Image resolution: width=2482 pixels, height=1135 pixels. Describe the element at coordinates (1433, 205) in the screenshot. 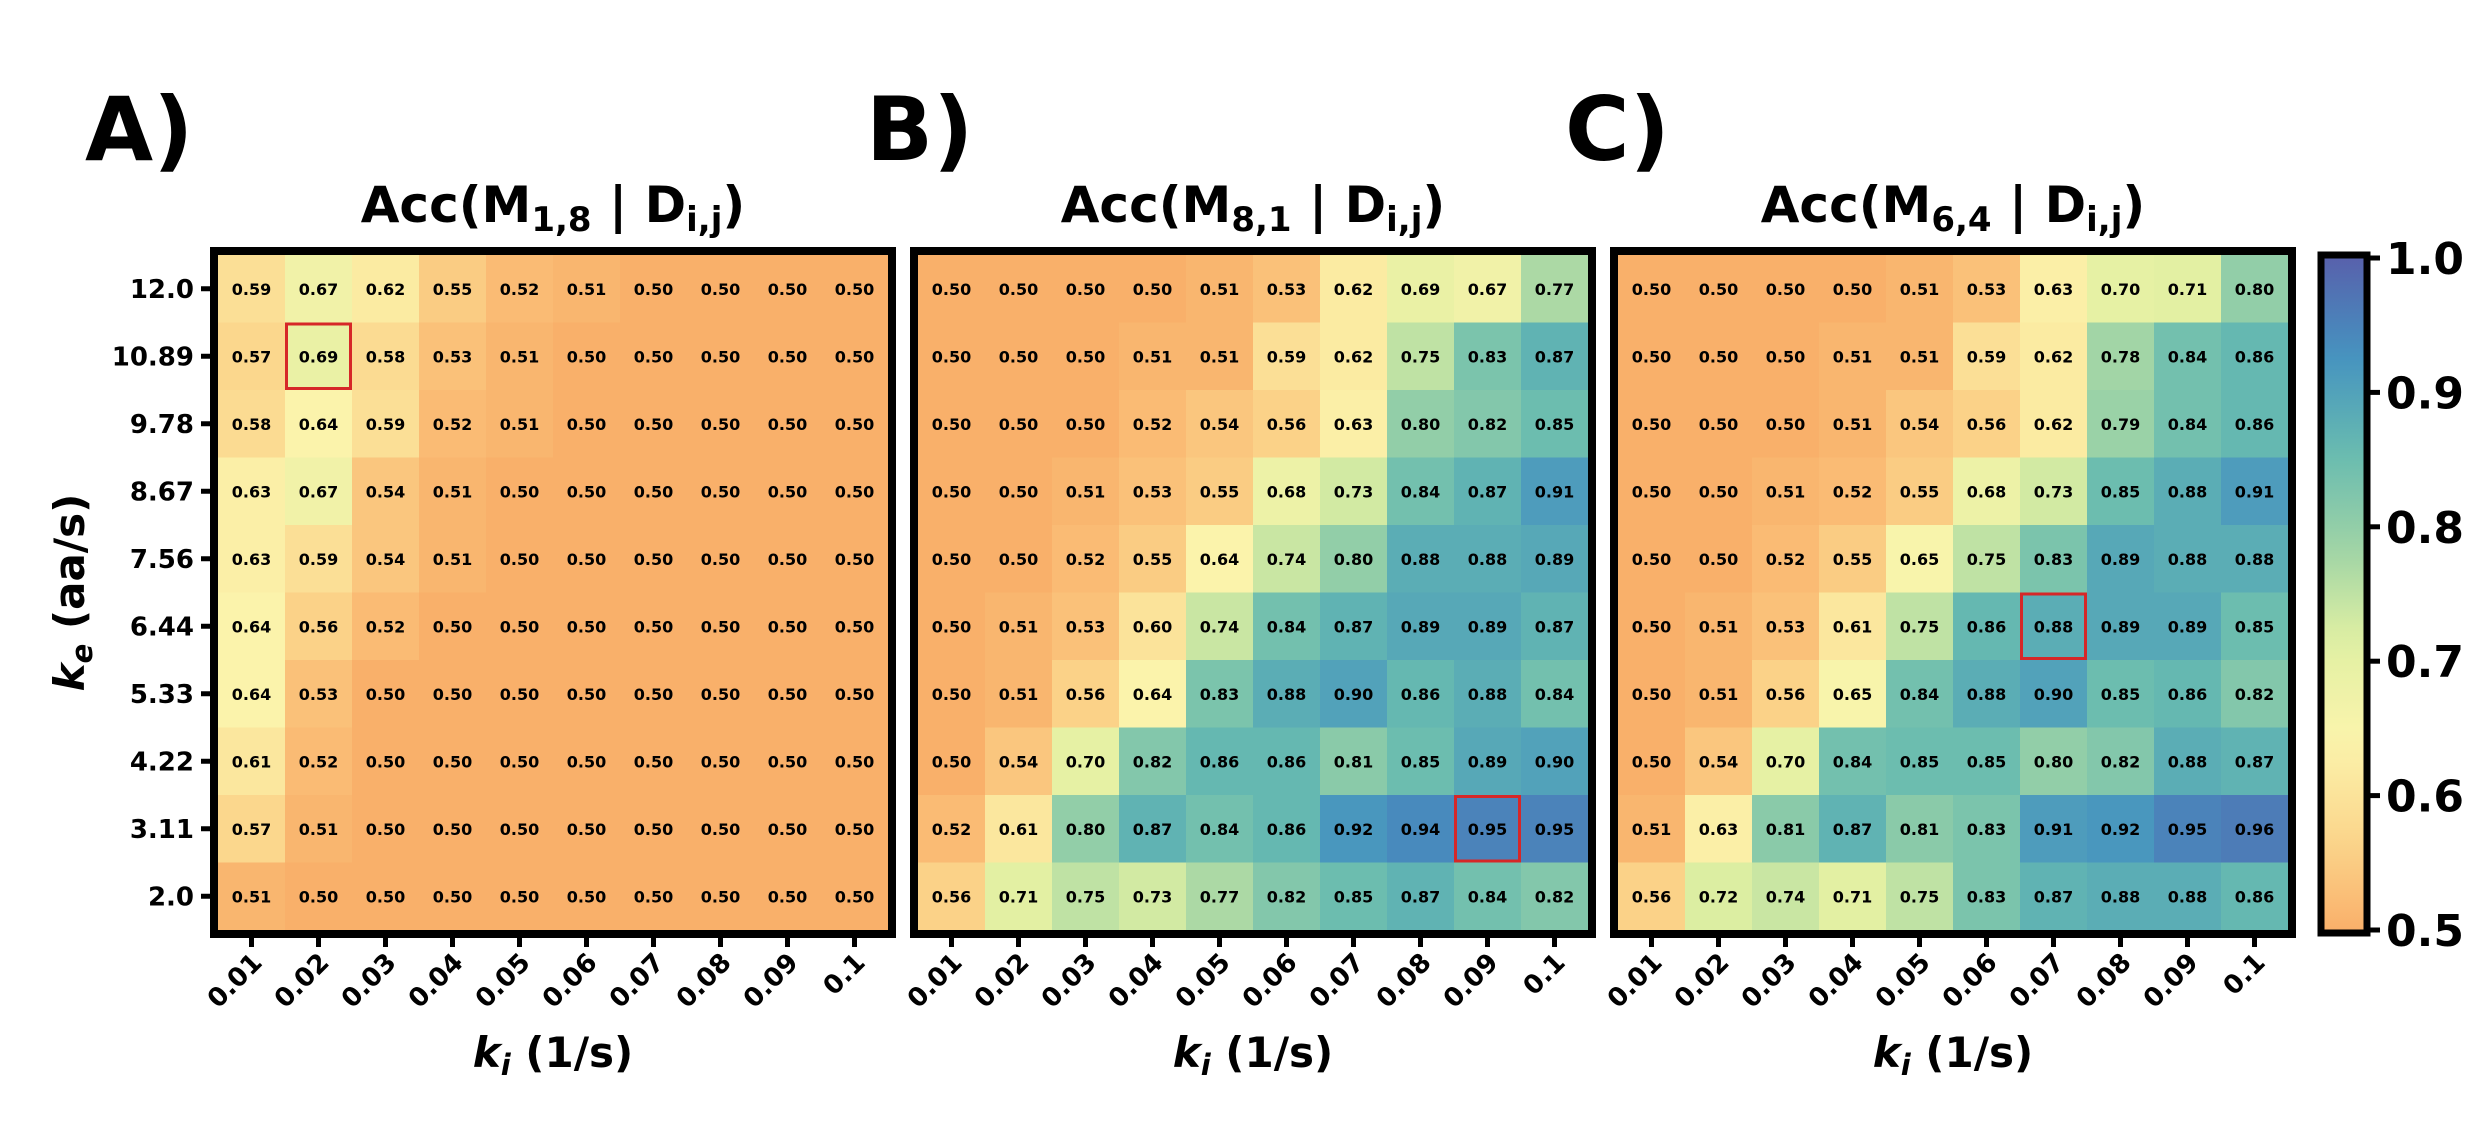

I see `title-text: )` at that location.